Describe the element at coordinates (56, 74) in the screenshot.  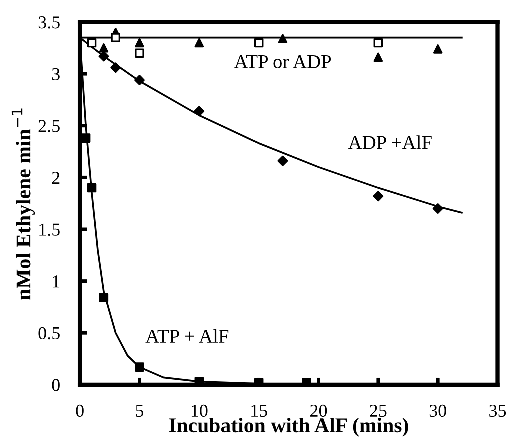
I see `y-tick-label: 3` at that location.